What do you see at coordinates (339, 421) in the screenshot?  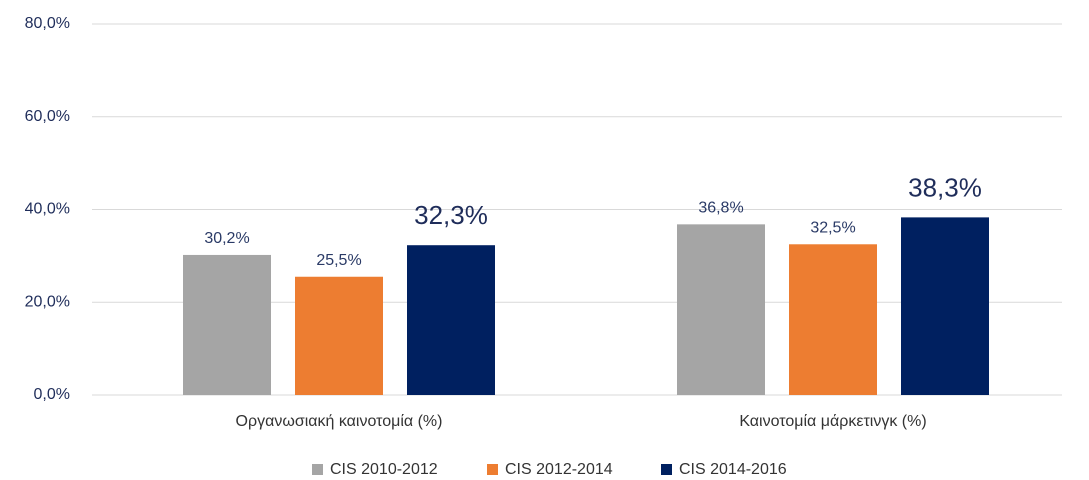 I see `x-tick-label: Οργανωσιακή καινοτομία (%)` at bounding box center [339, 421].